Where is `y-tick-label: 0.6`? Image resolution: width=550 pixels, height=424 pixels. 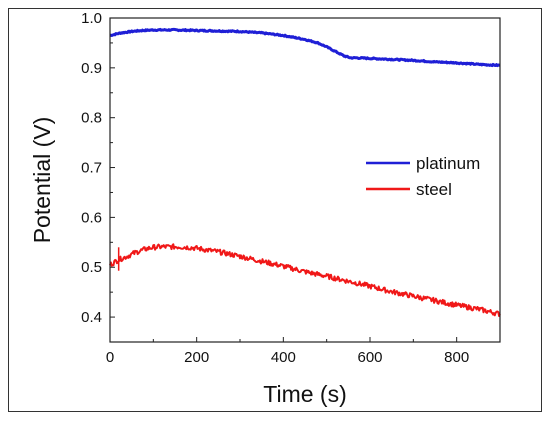 y-tick-label: 0.6 is located at coordinates (91, 217).